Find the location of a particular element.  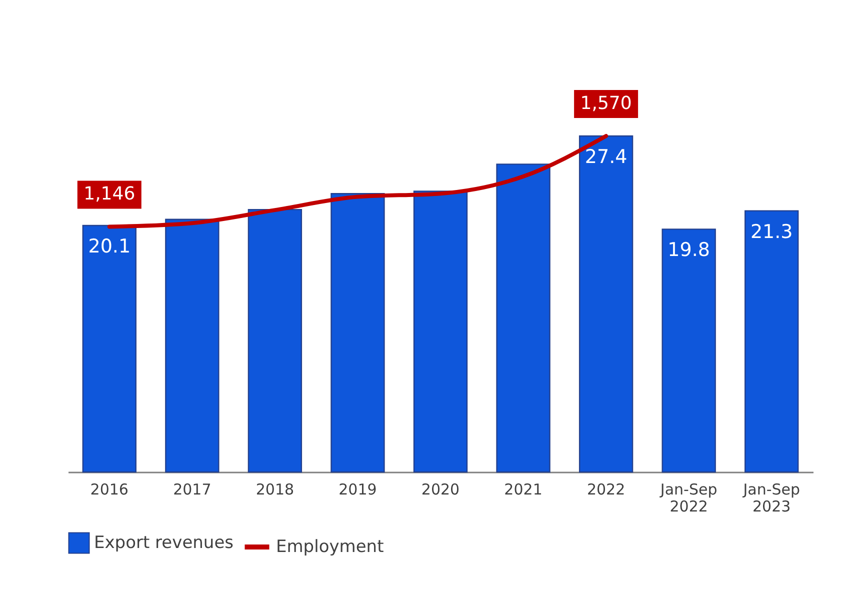

x-tick-label: 2020 is located at coordinates (440, 489).